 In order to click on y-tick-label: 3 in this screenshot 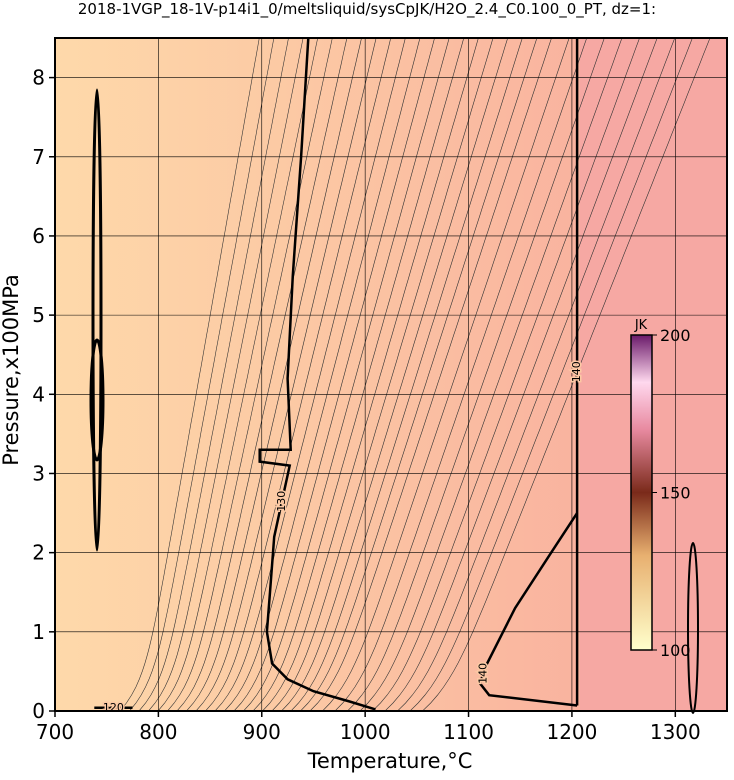, I will do `click(38, 473)`.